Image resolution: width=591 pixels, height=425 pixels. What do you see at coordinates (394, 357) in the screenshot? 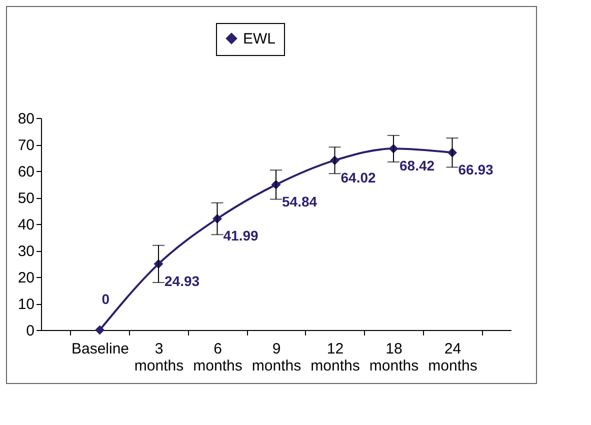
I see `x-tick-label: 18 months` at bounding box center [394, 357].